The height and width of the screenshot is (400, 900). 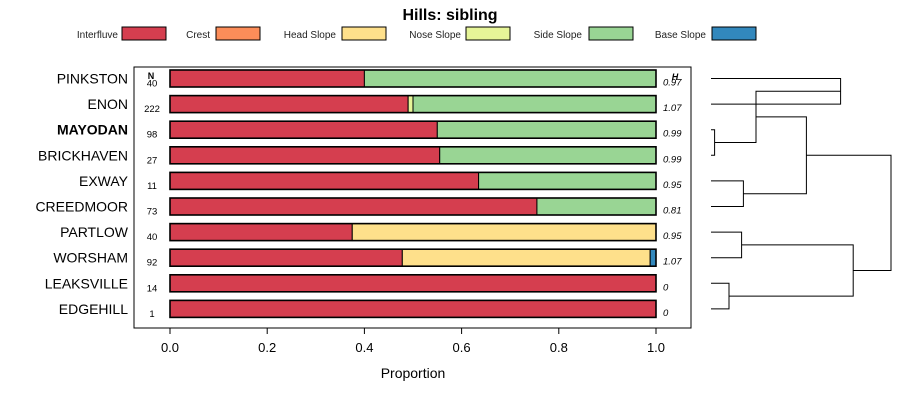 What do you see at coordinates (449, 15) in the screenshot?
I see `chart-title: Hills: sibling` at bounding box center [449, 15].